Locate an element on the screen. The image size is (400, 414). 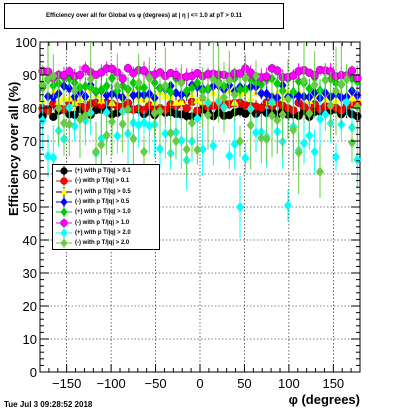
y-tick-label: 20 is located at coordinates (30, 306).